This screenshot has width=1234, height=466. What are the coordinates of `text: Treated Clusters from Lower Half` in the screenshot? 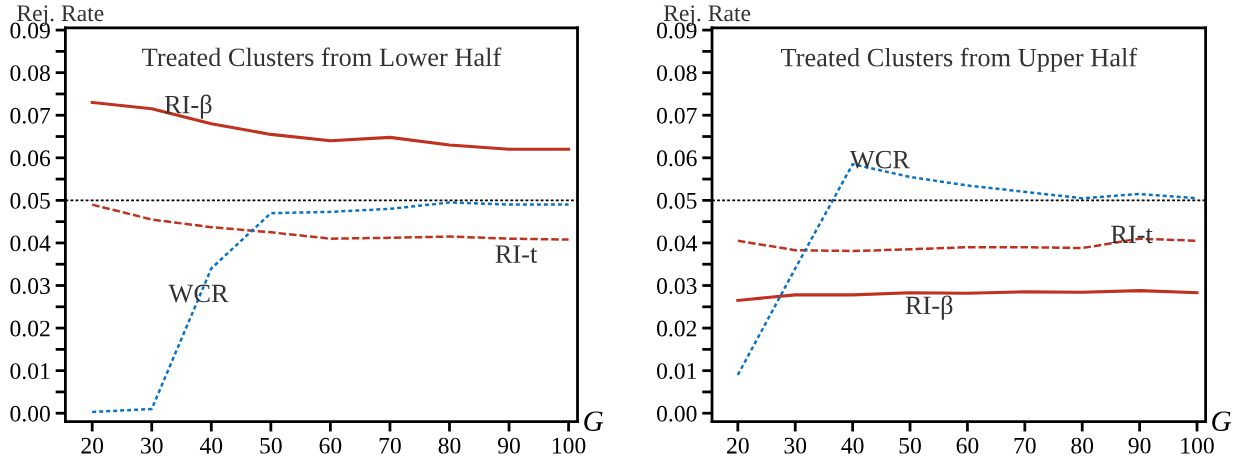 It's located at (322, 57).